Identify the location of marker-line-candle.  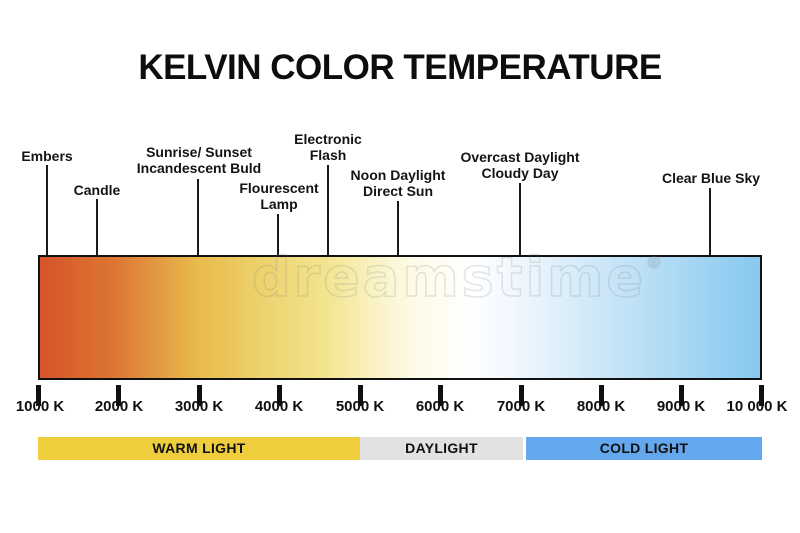
(97, 227).